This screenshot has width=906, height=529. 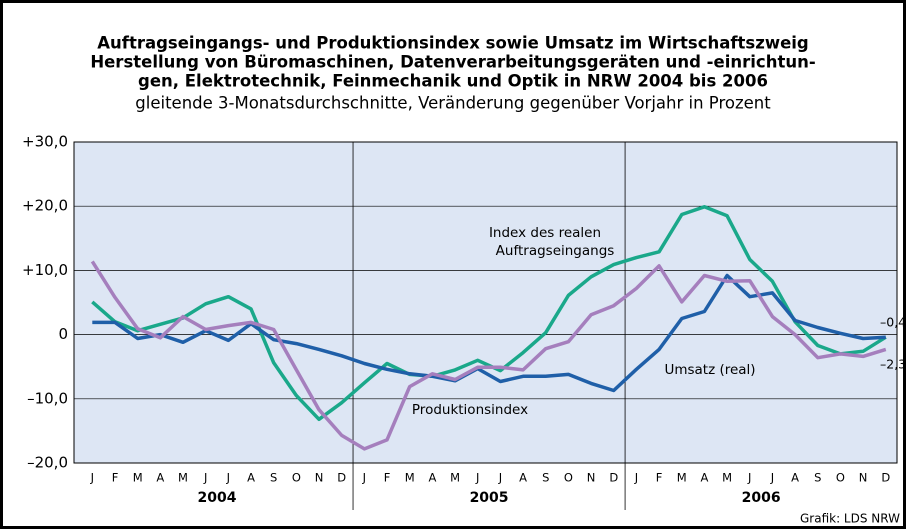 I want to click on year-label: 2005, so click(x=489, y=498).